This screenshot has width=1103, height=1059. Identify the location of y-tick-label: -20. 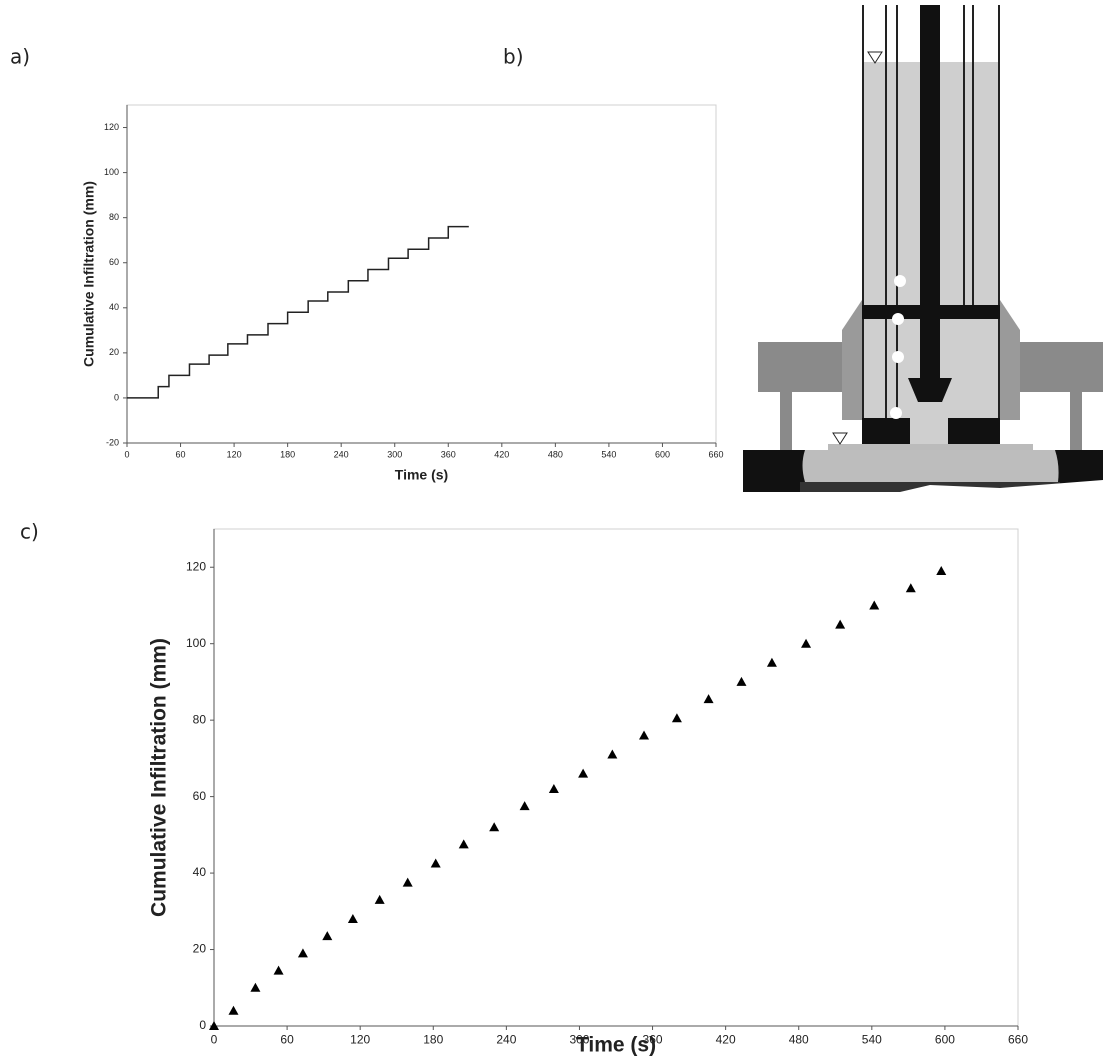
(112, 442).